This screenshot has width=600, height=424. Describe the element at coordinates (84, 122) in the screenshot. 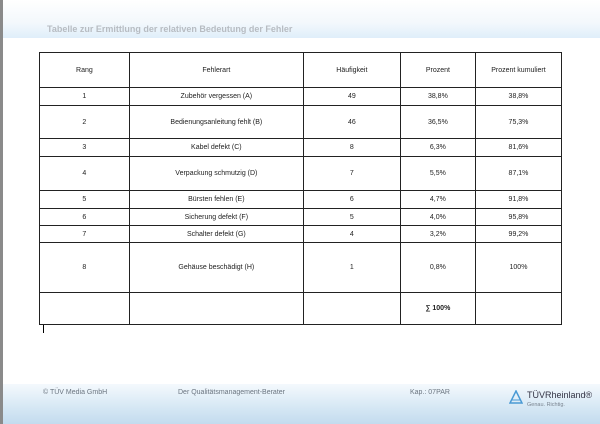

I see `table-cell: 2` at that location.